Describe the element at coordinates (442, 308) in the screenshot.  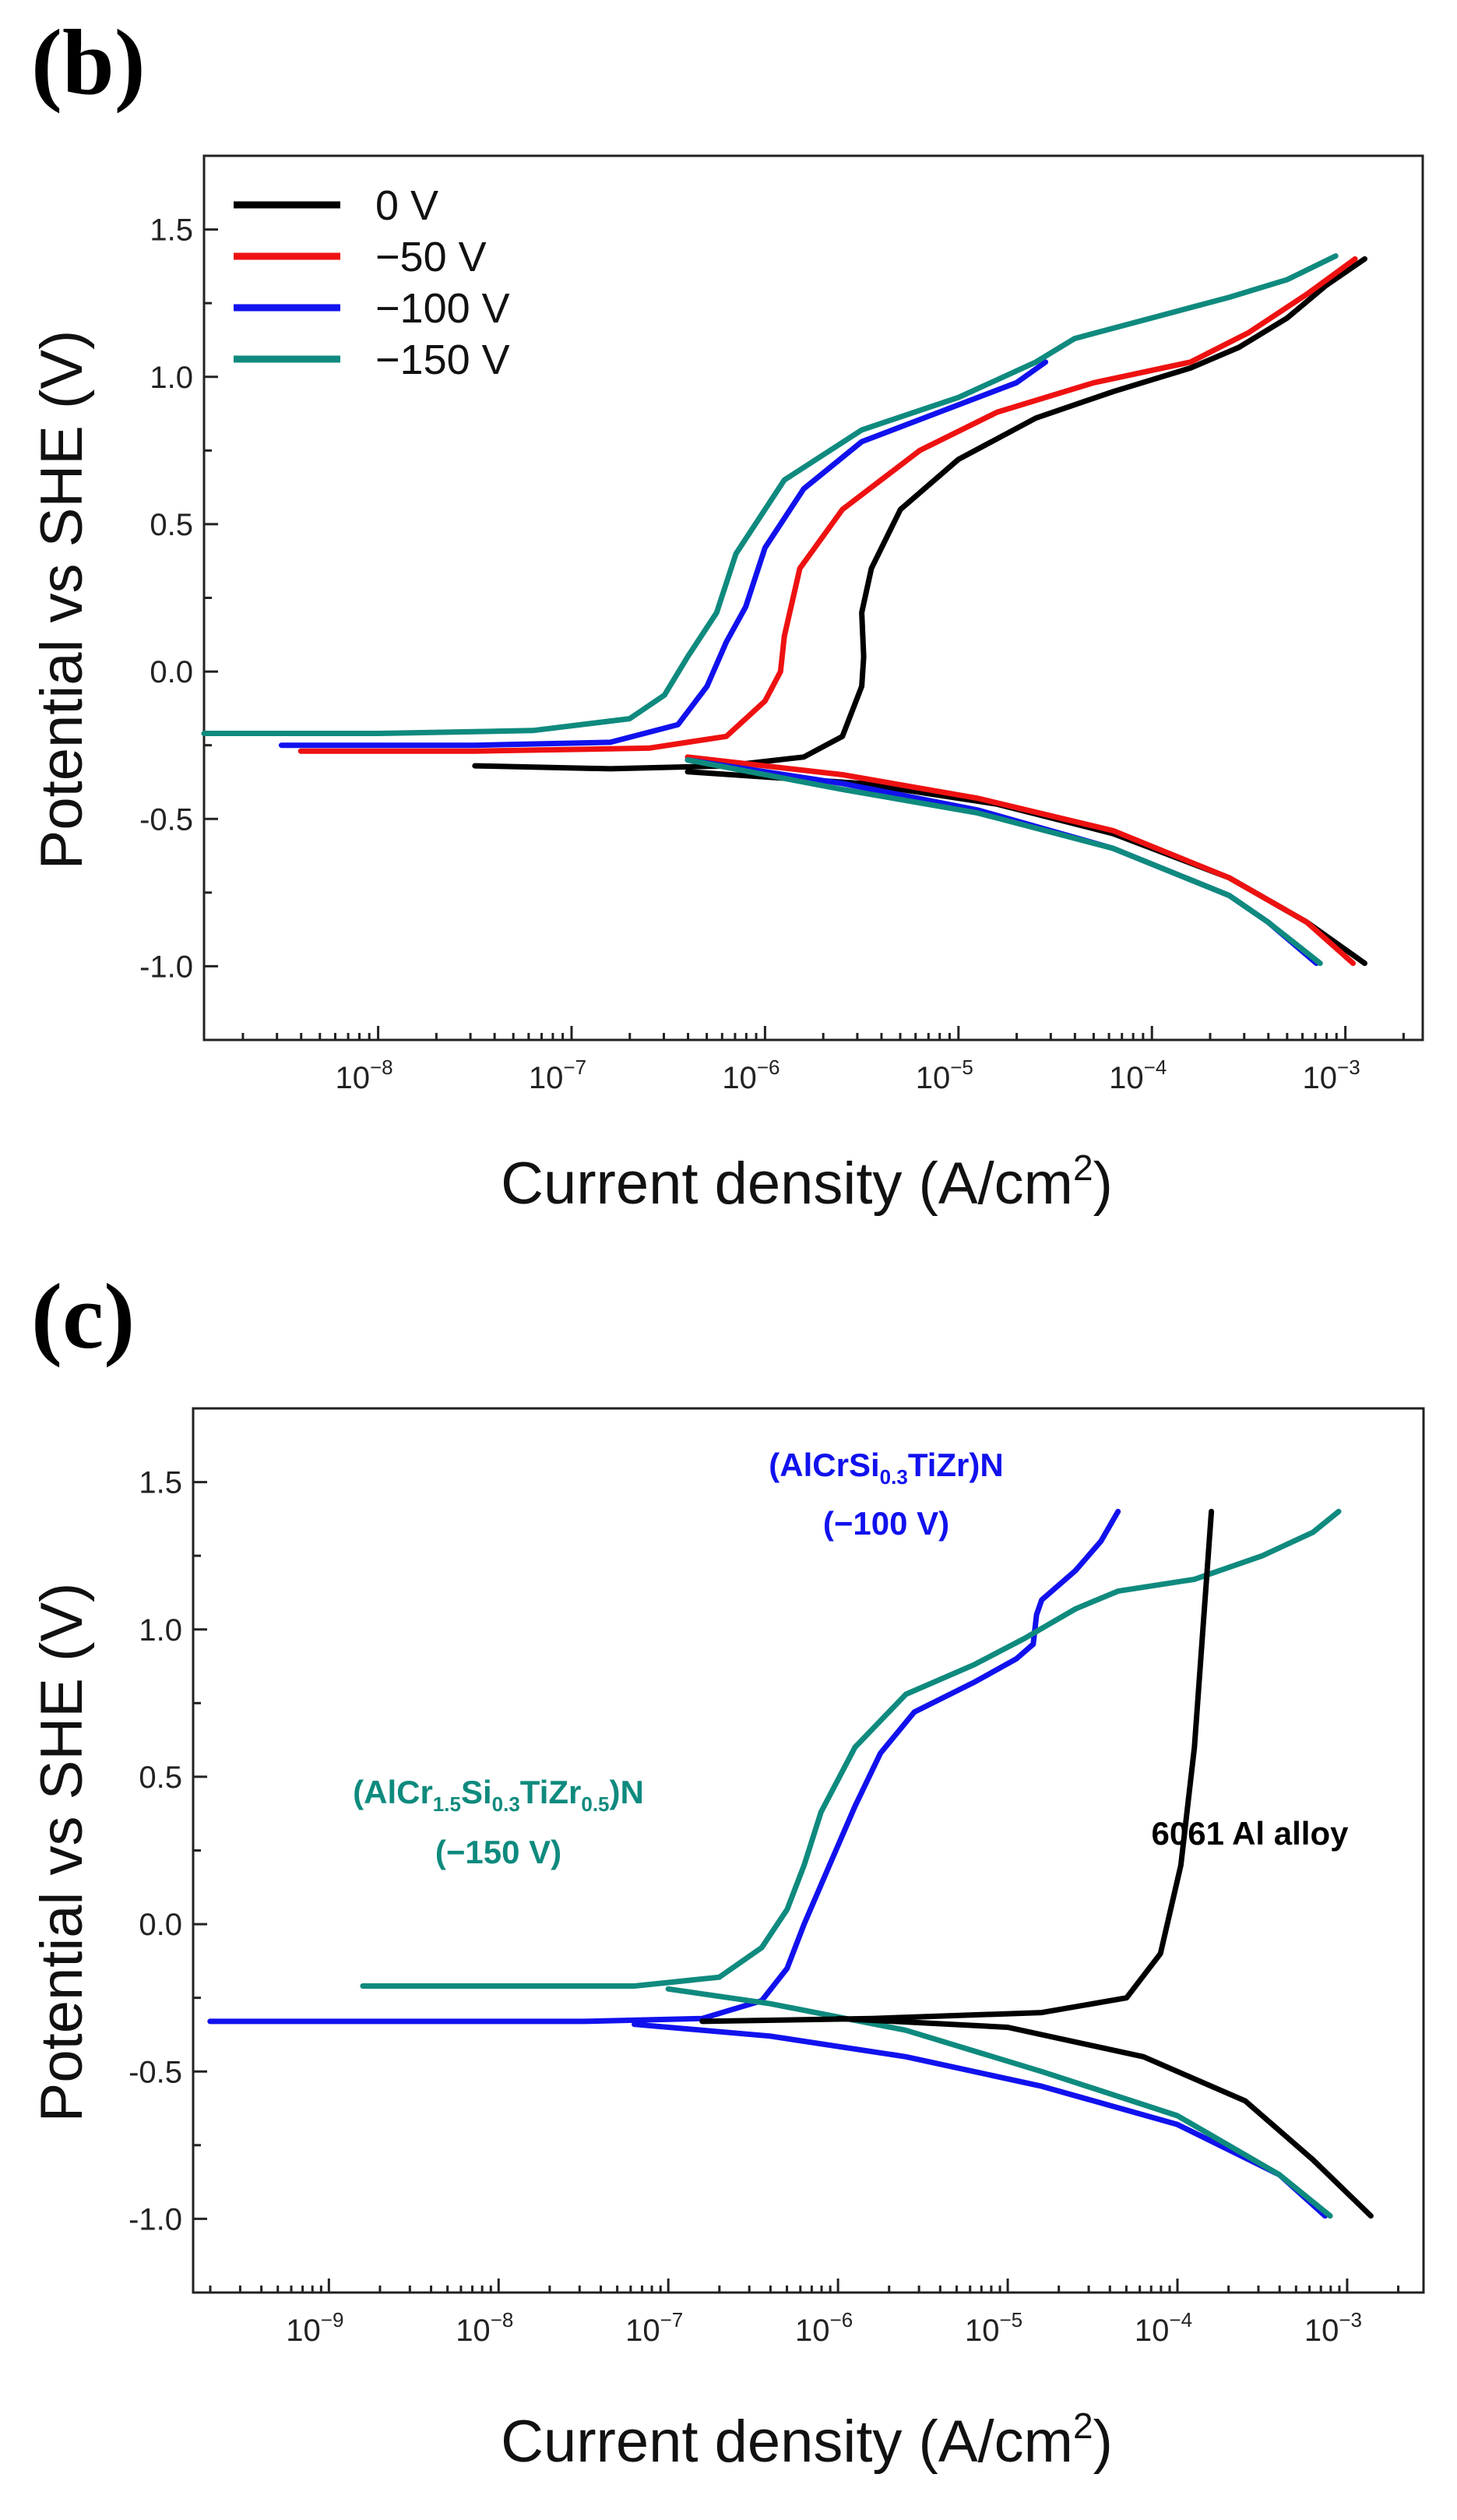
I see `legend-label: −100 V` at that location.